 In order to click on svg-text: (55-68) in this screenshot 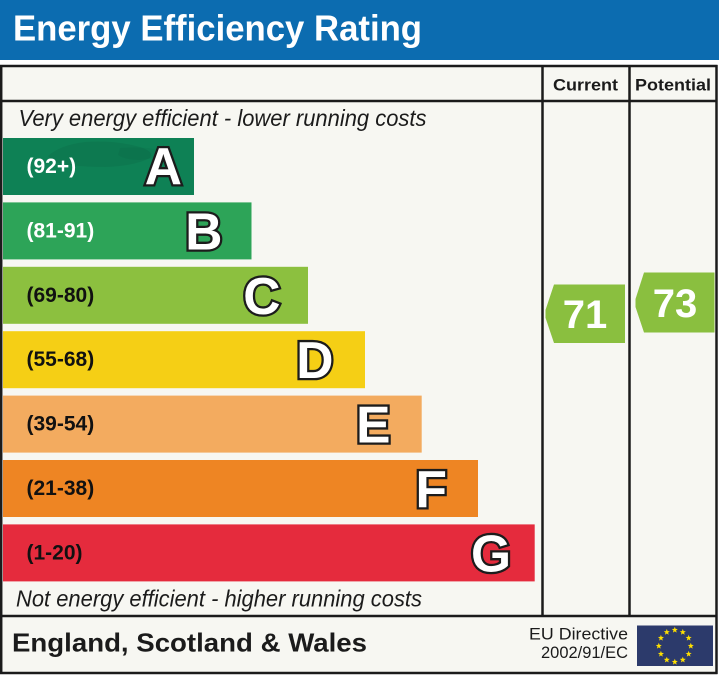, I will do `click(61, 359)`.